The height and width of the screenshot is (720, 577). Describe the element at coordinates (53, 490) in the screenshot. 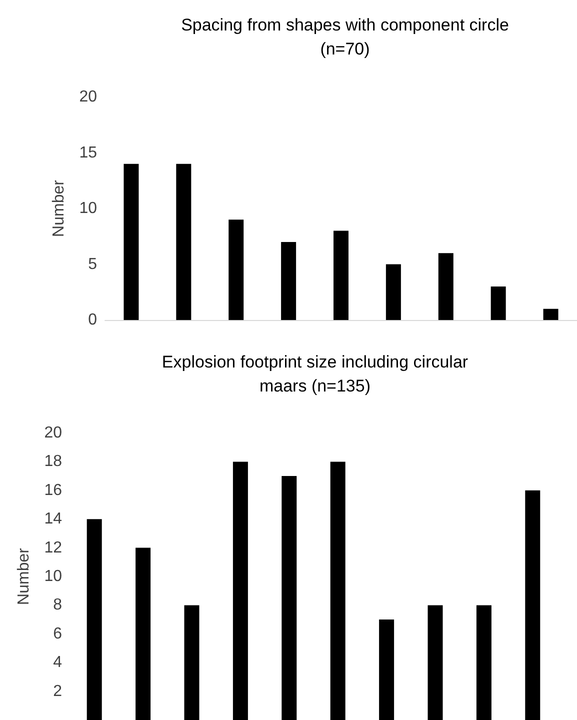

I see `y-tick-label: 16` at that location.